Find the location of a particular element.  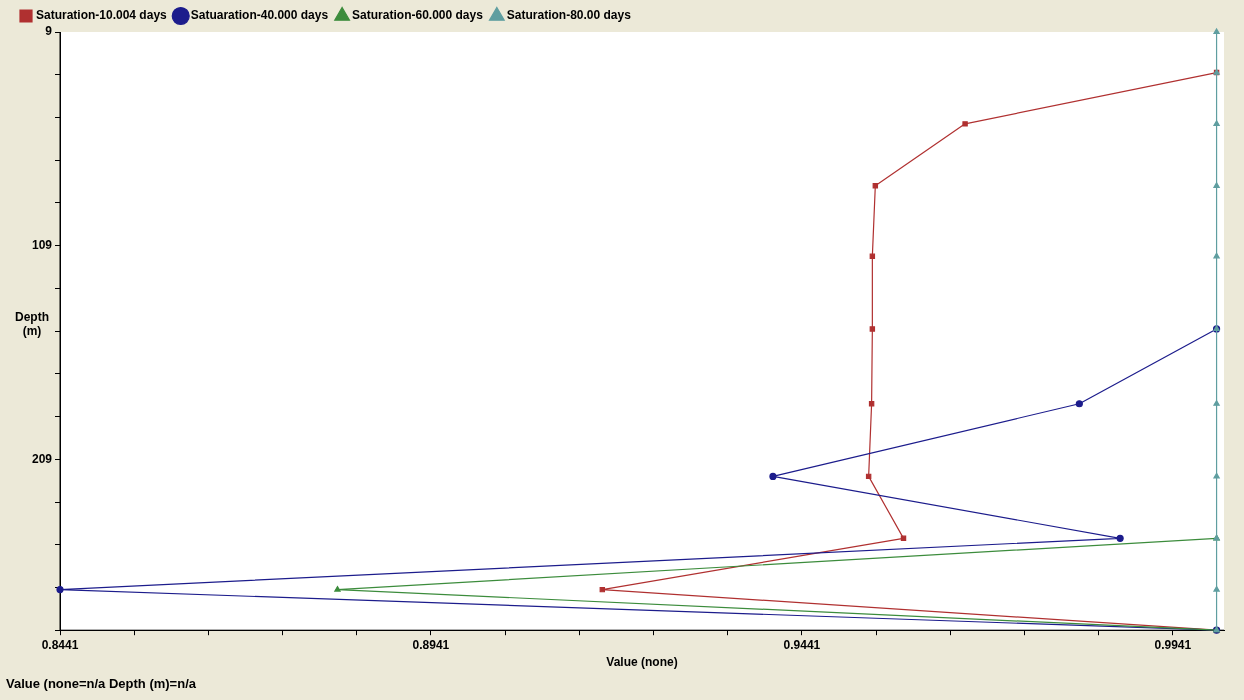

legend-label: Saturation-10.004 days is located at coordinates (102, 15).